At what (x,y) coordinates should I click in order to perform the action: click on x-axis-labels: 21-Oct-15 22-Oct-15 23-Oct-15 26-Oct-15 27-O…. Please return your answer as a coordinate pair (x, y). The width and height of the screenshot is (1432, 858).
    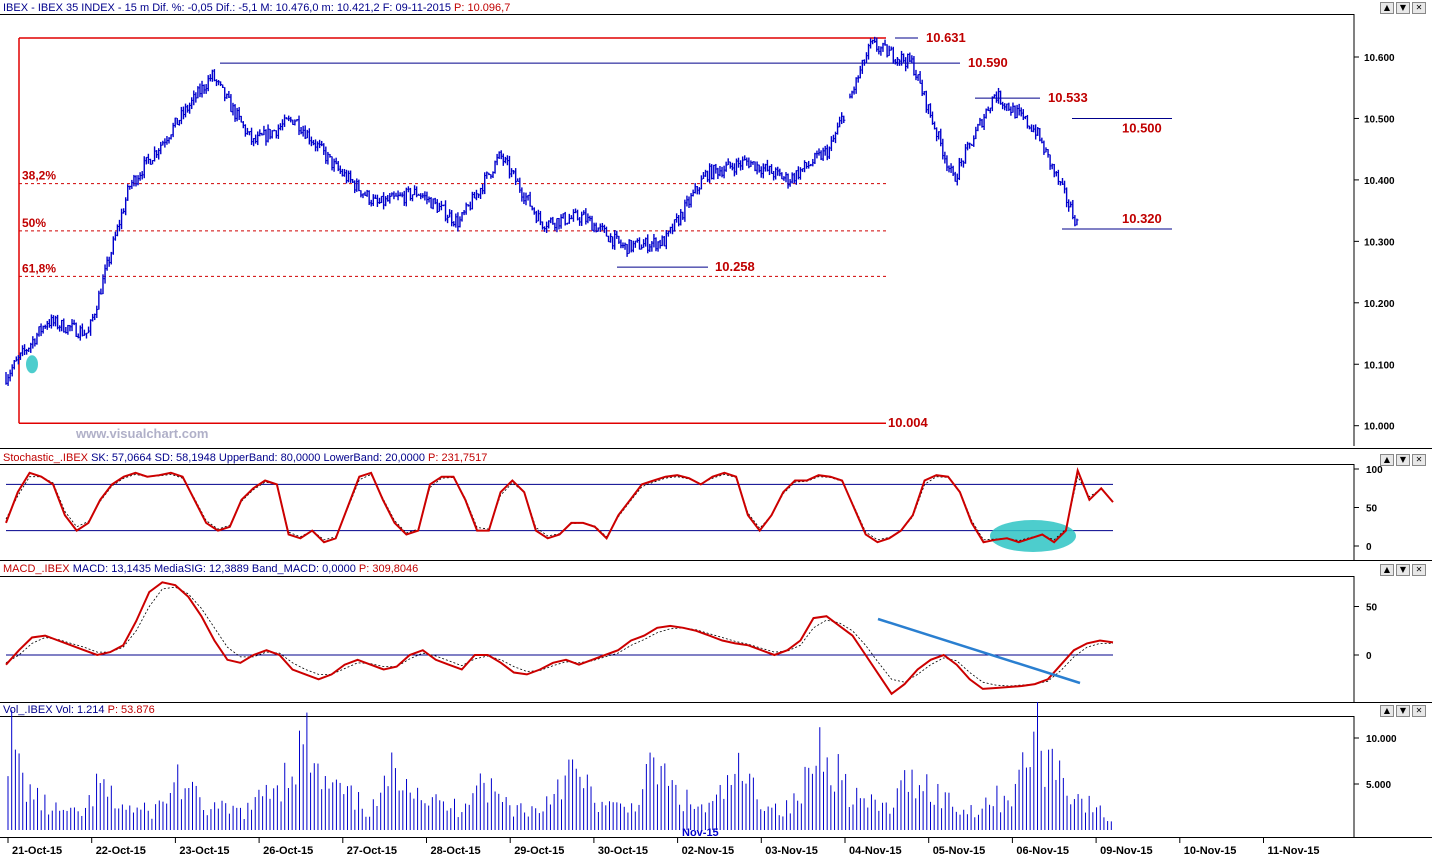
    Looking at the image, I should click on (663, 842).